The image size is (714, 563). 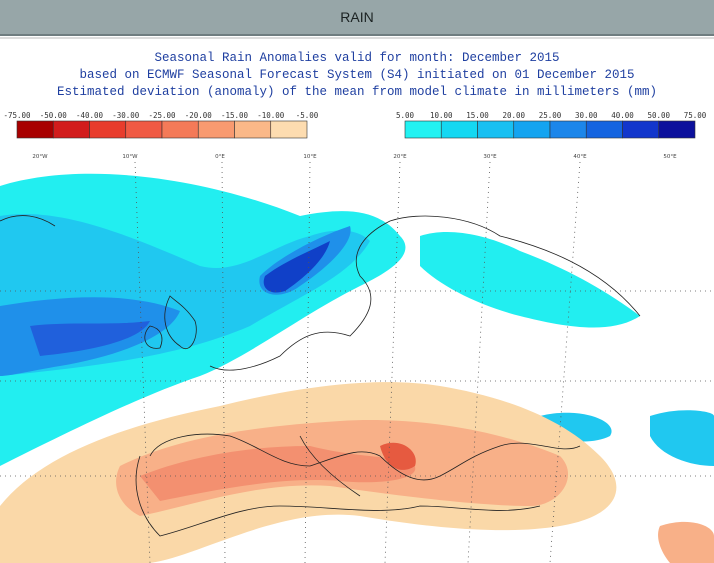 What do you see at coordinates (54, 115) in the screenshot?
I see `legend-label: -50.00` at bounding box center [54, 115].